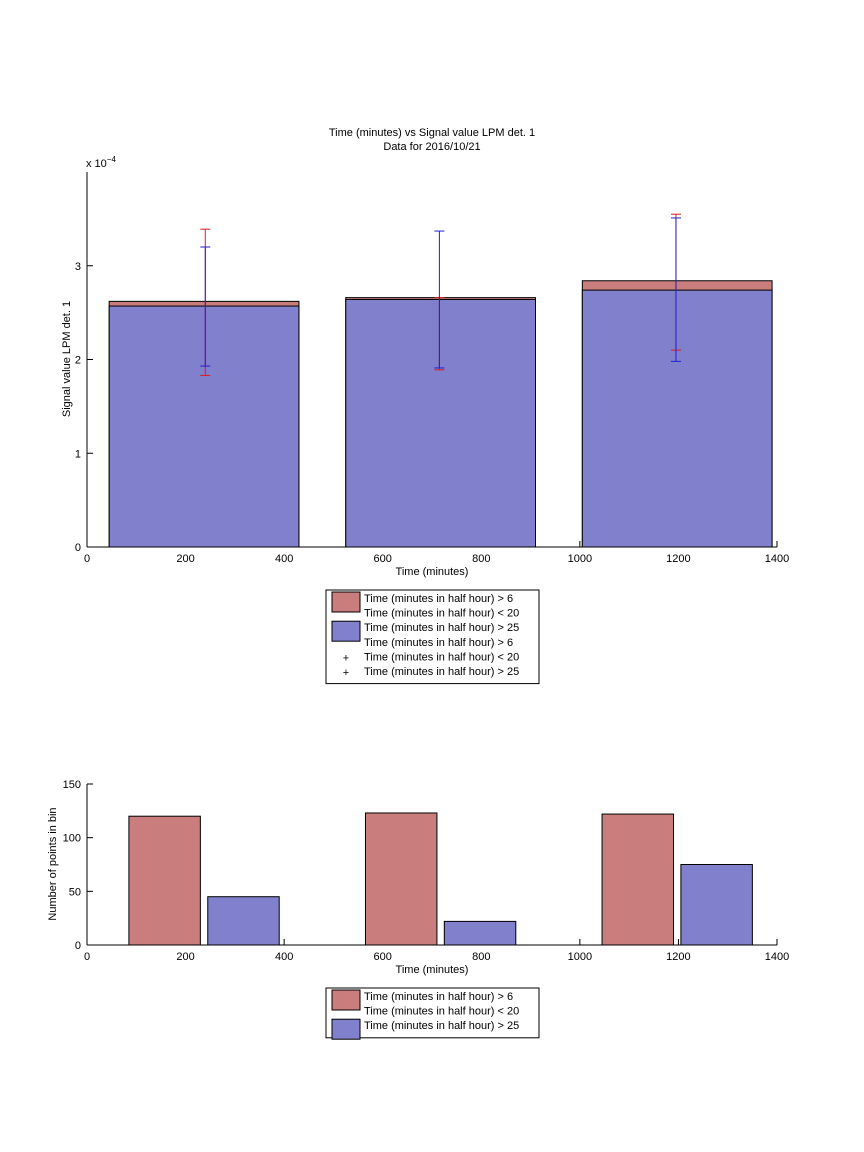 The image size is (864, 1152). What do you see at coordinates (53, 863) in the screenshot?
I see `y-axis-label: Number of points in bin` at bounding box center [53, 863].